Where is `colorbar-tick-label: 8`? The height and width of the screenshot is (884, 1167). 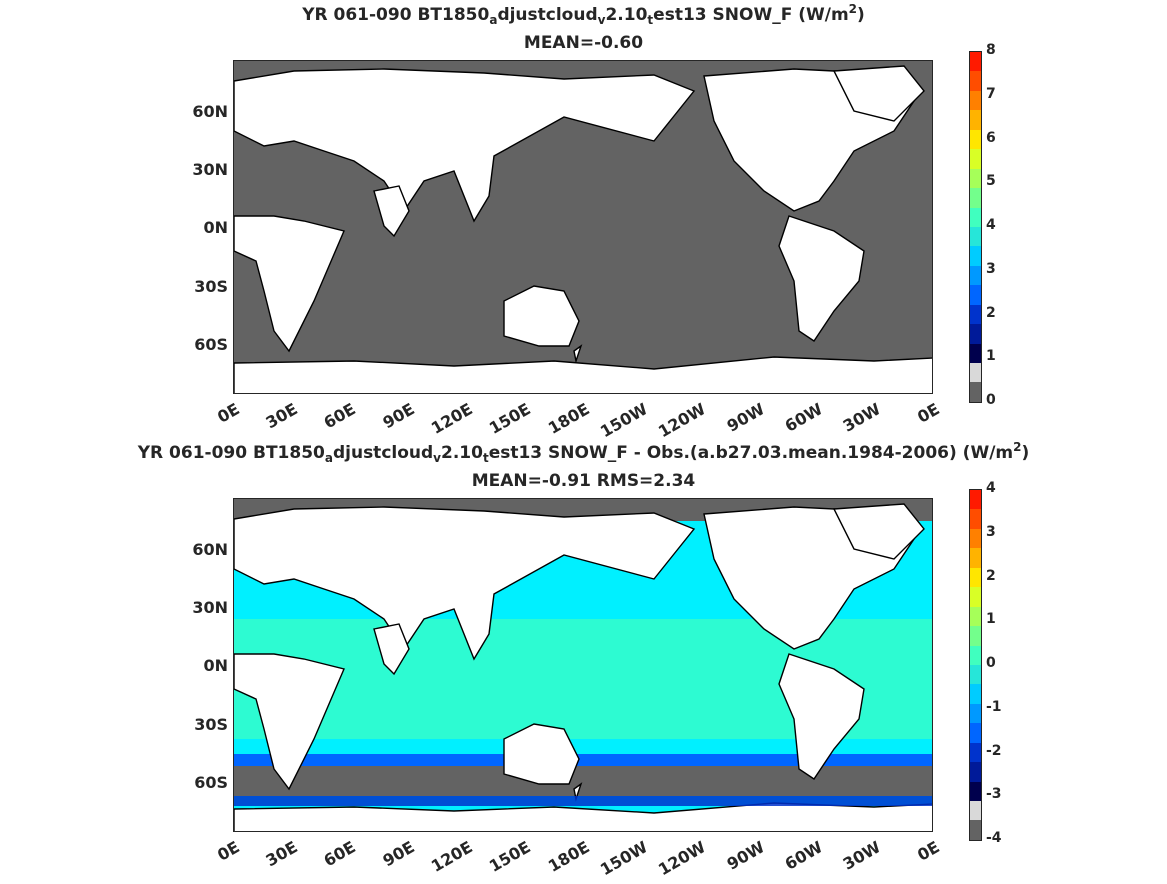 colorbar-tick-label: 8 is located at coordinates (991, 50).